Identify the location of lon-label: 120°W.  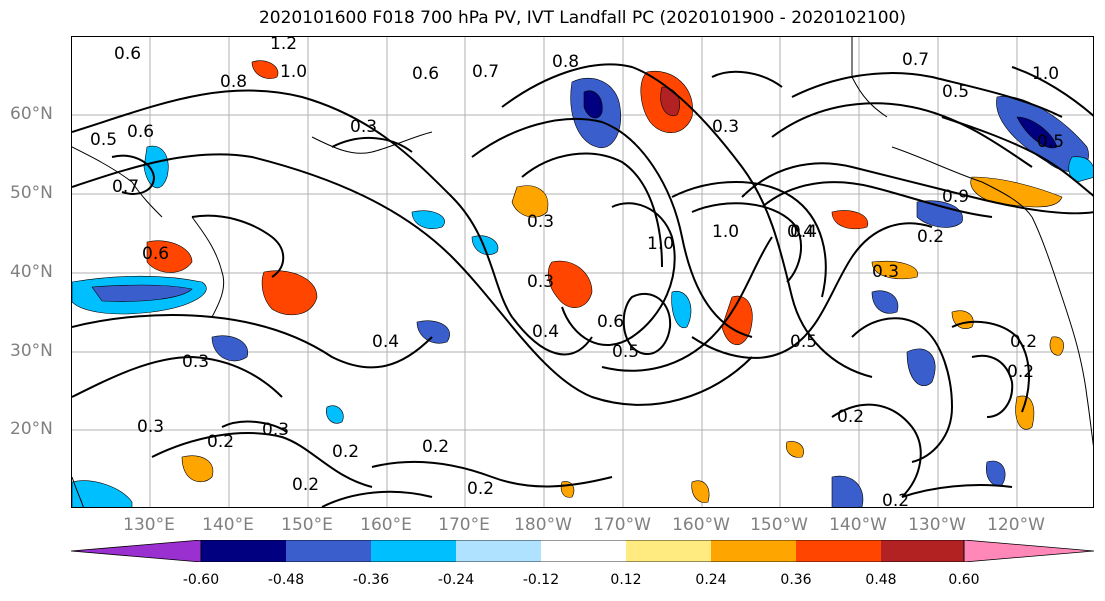
(1016, 525).